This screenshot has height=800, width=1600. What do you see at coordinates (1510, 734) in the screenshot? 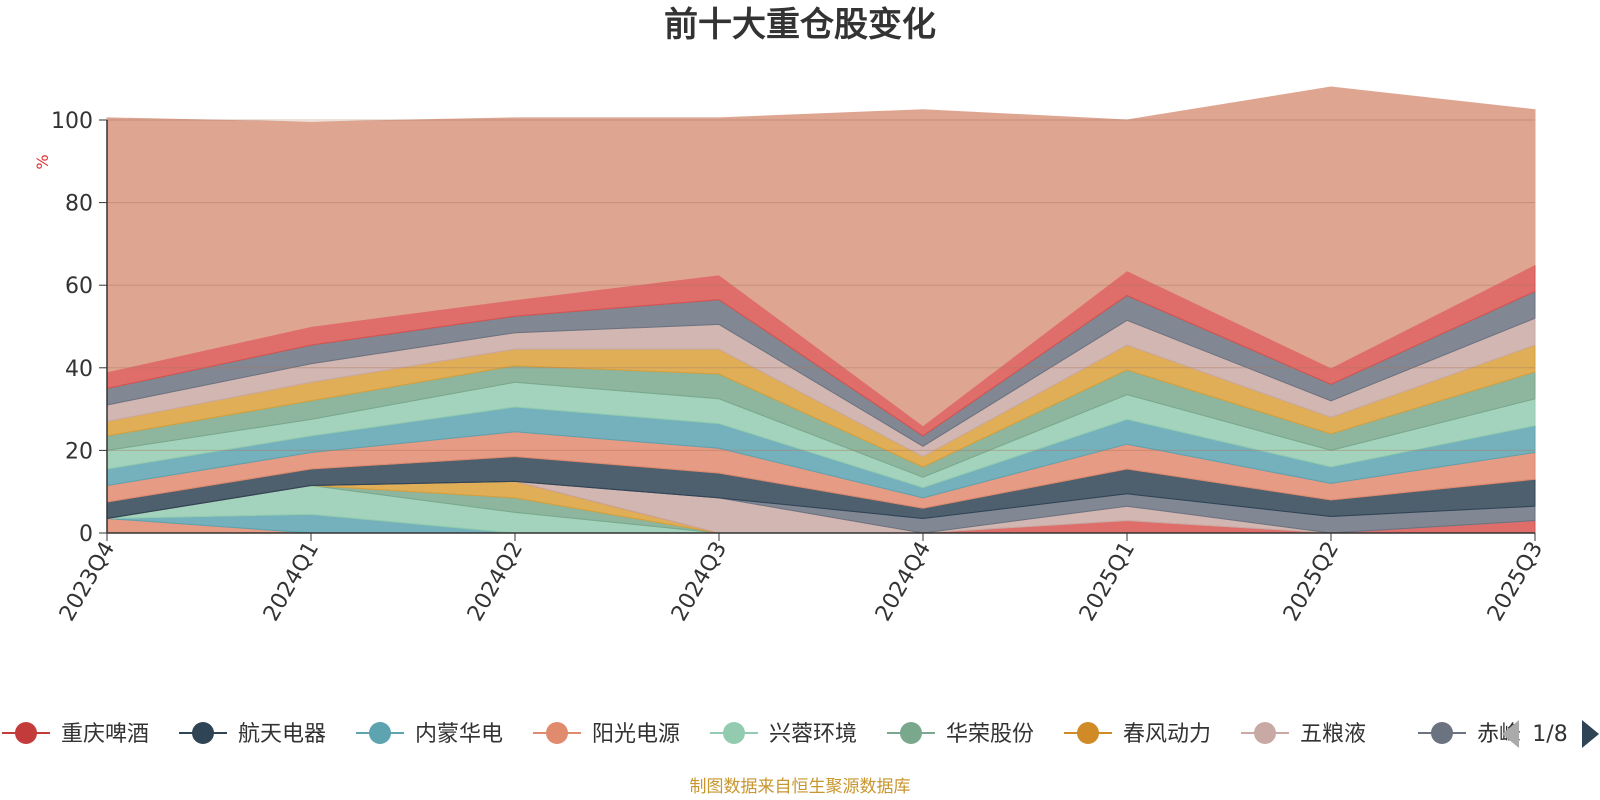
I see `legend-prev-page-icon` at bounding box center [1510, 734].